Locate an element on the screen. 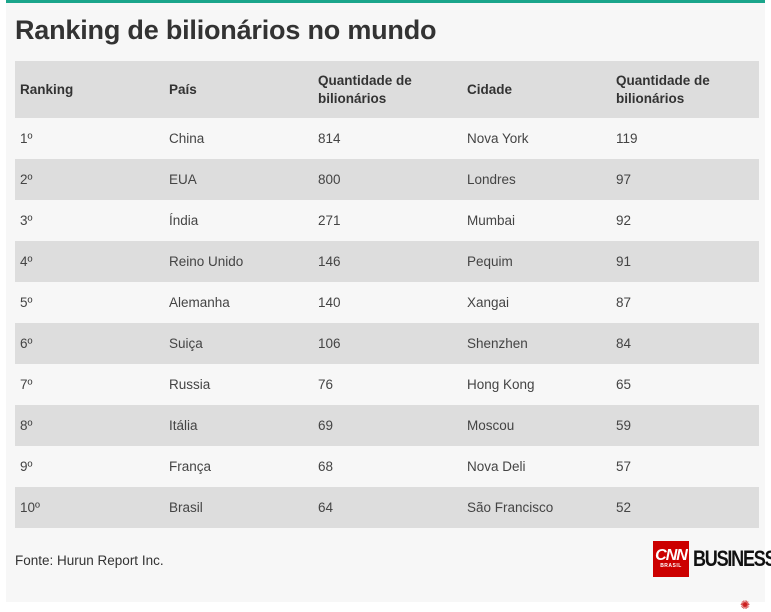  cell-country: Índia is located at coordinates (184, 220).